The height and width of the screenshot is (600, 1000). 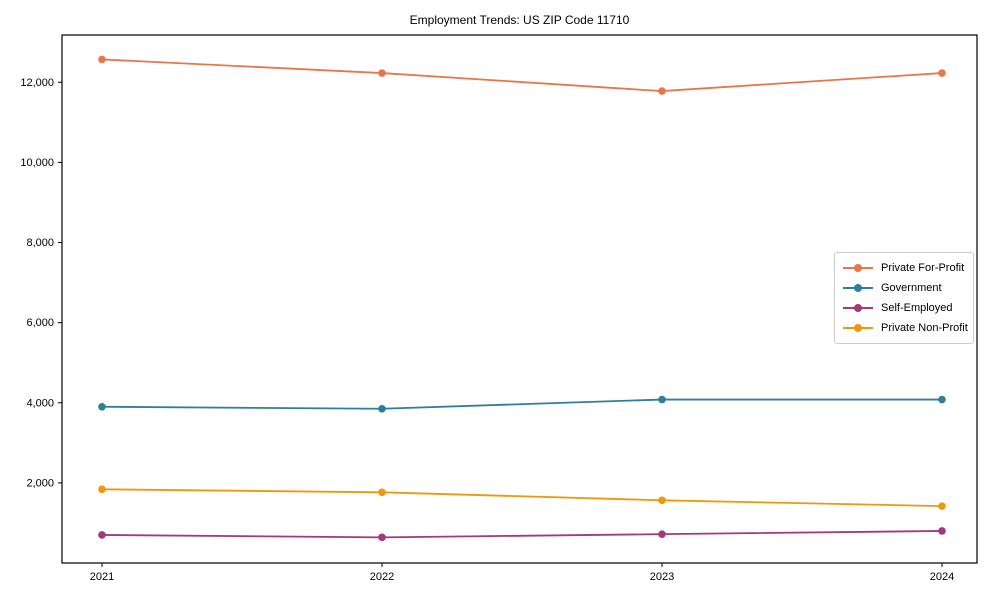 What do you see at coordinates (911, 288) in the screenshot?
I see `legend-label: Government` at bounding box center [911, 288].